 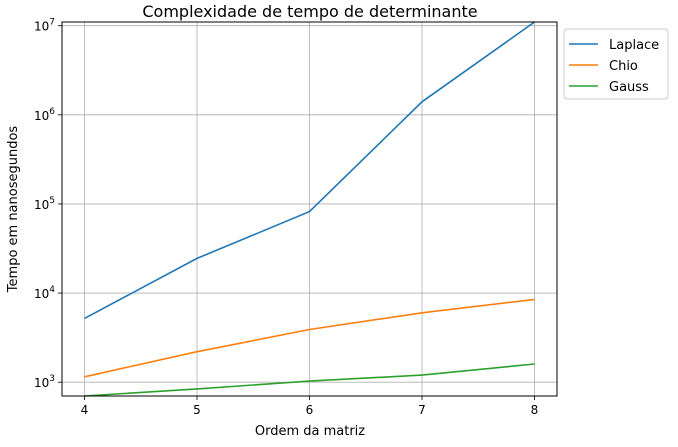 What do you see at coordinates (309, 380) in the screenshot?
I see `series-line-gauss` at bounding box center [309, 380].